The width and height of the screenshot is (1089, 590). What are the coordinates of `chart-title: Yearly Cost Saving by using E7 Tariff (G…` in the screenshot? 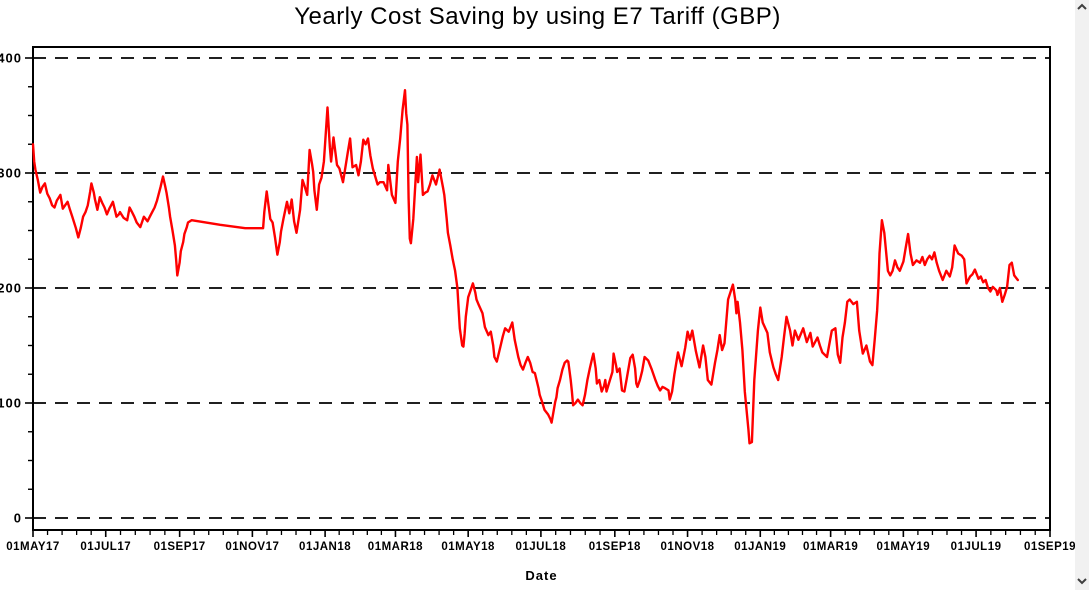 It's located at (537, 16).